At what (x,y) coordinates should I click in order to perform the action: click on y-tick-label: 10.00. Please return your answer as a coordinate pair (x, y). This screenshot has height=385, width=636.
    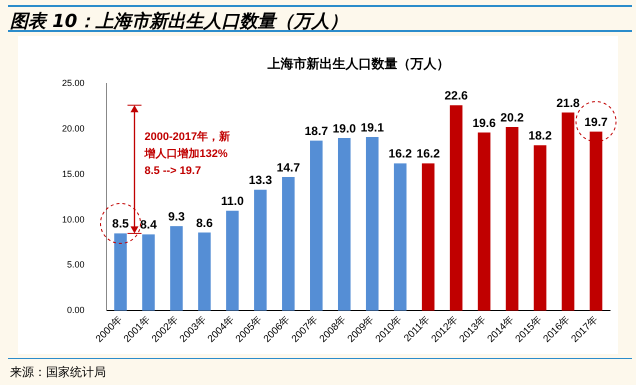
    Looking at the image, I should click on (73, 219).